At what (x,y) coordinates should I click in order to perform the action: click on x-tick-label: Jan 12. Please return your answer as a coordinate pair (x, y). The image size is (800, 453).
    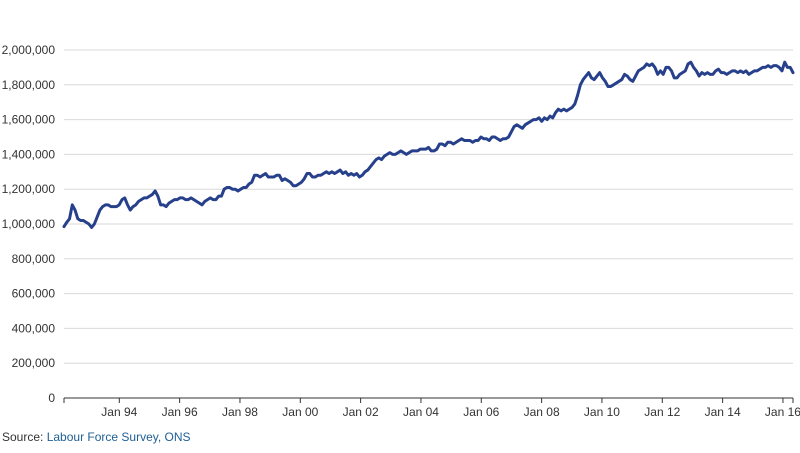
    Looking at the image, I should click on (662, 412).